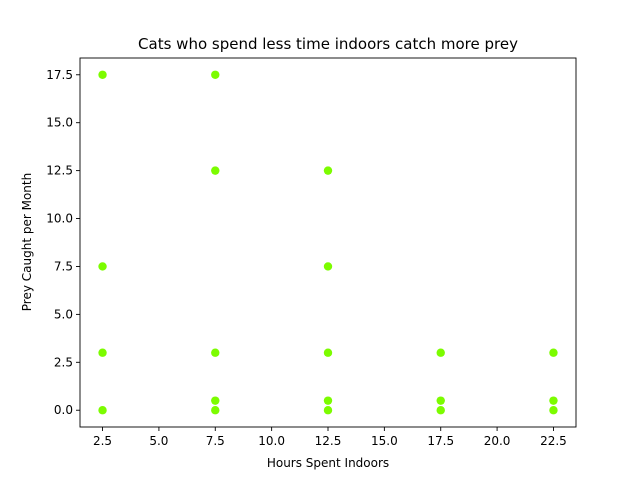  Describe the element at coordinates (63, 410) in the screenshot. I see `y-tick-label: 0.0` at that location.